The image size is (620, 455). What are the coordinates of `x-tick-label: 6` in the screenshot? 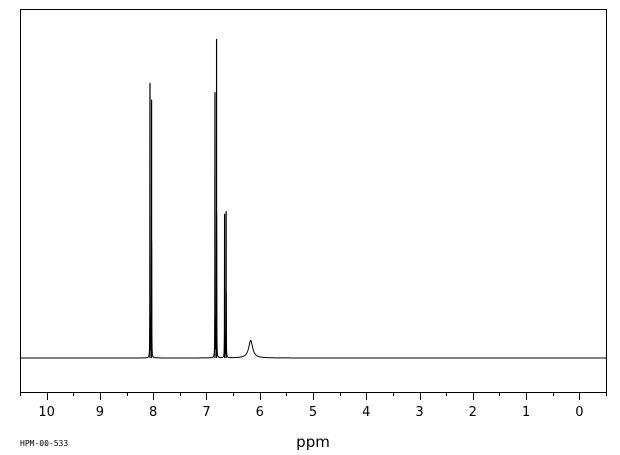 It's located at (260, 412).